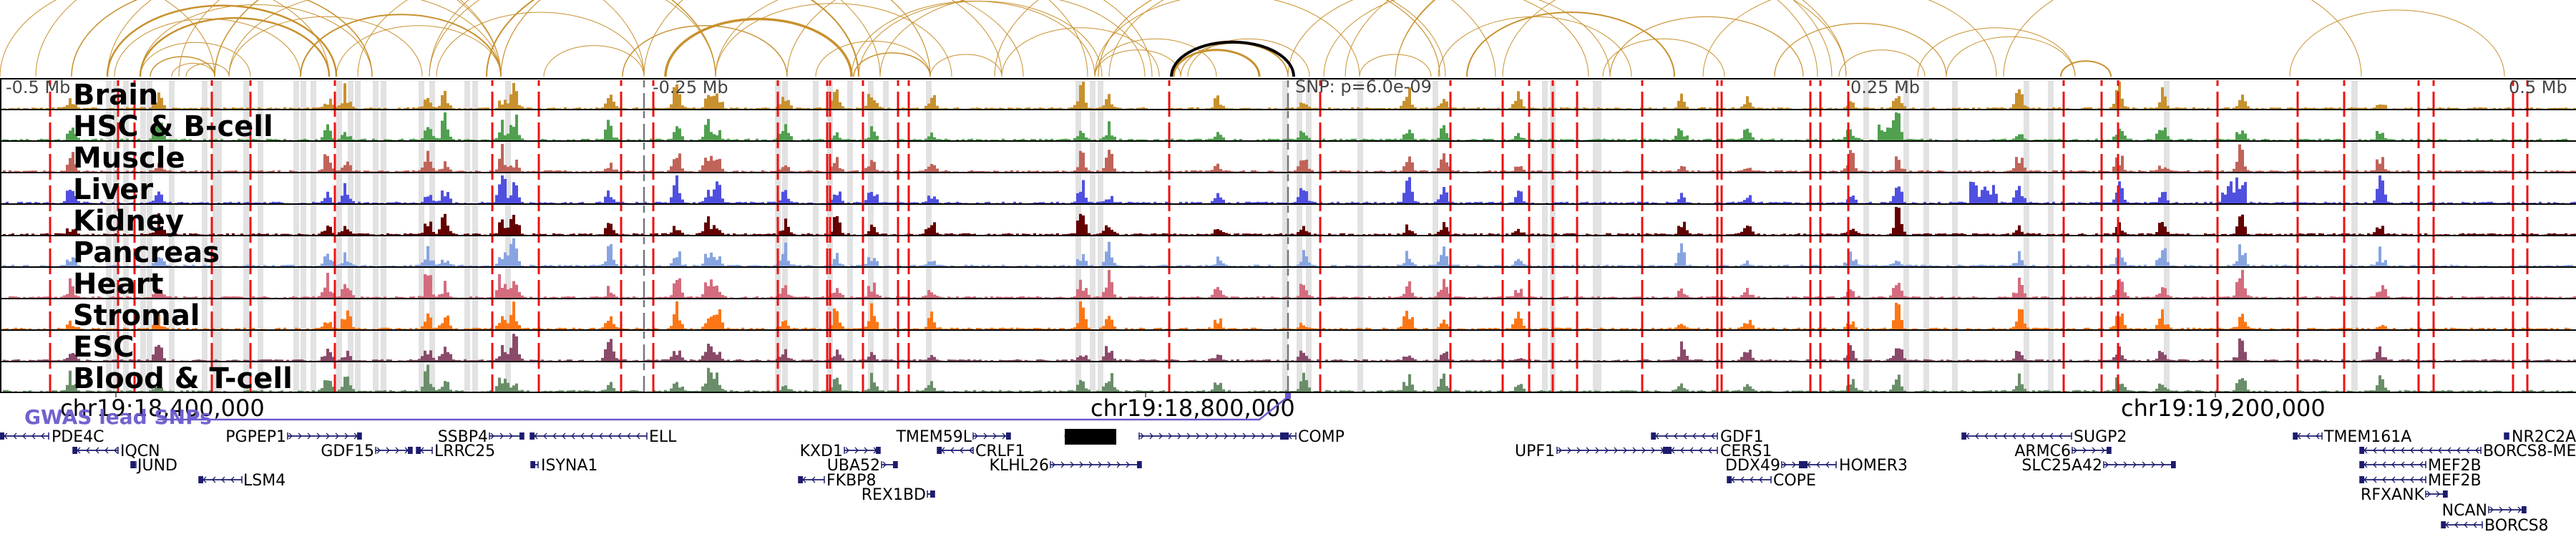  What do you see at coordinates (1174, 437) in the screenshot?
I see `gene-crtc1: CRTC1` at bounding box center [1174, 437].